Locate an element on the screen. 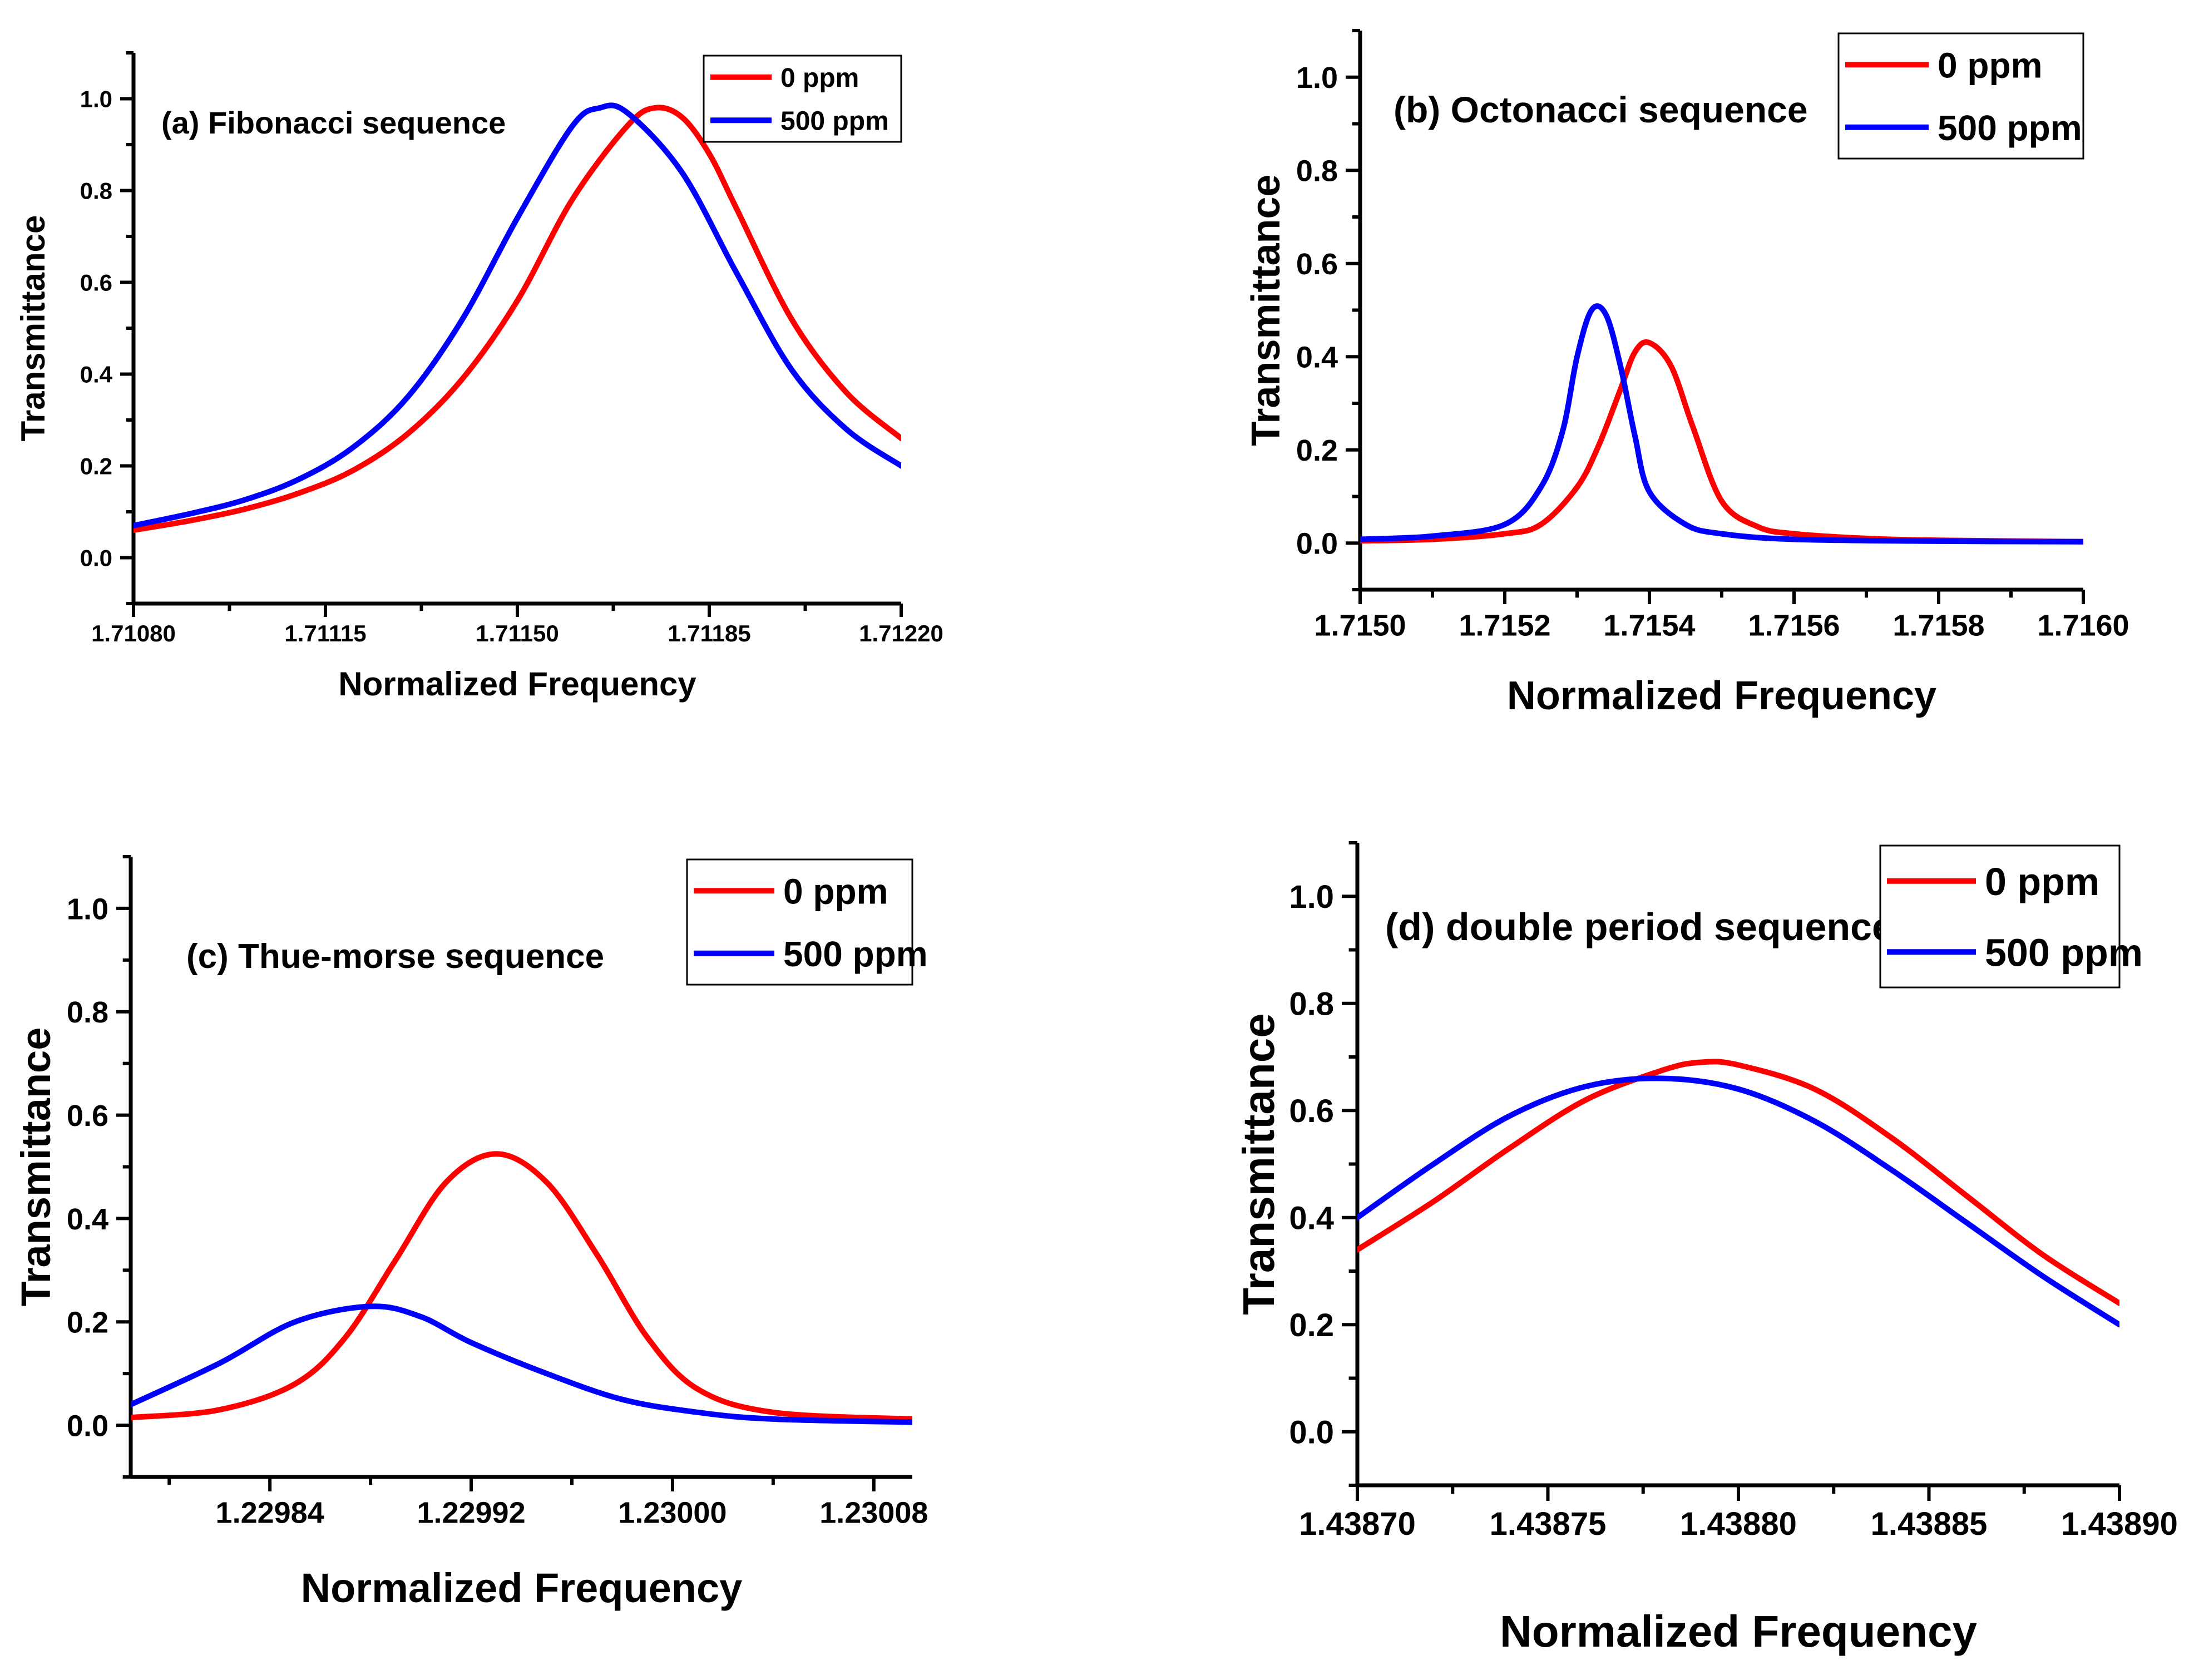 This screenshot has height=1680, width=2189. x-tick-label: 1.71185 is located at coordinates (709, 633).